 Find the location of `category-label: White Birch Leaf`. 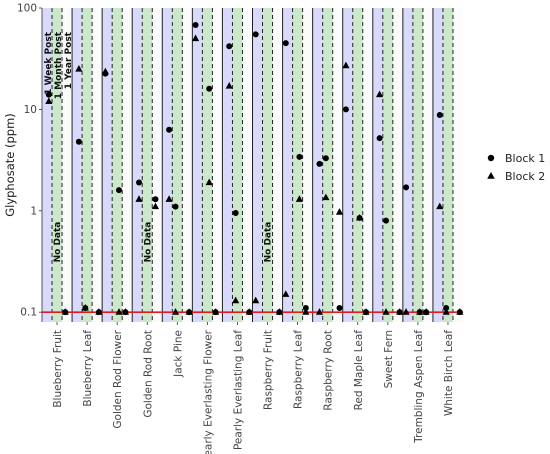

category-label: White Birch Leaf is located at coordinates (449, 373).